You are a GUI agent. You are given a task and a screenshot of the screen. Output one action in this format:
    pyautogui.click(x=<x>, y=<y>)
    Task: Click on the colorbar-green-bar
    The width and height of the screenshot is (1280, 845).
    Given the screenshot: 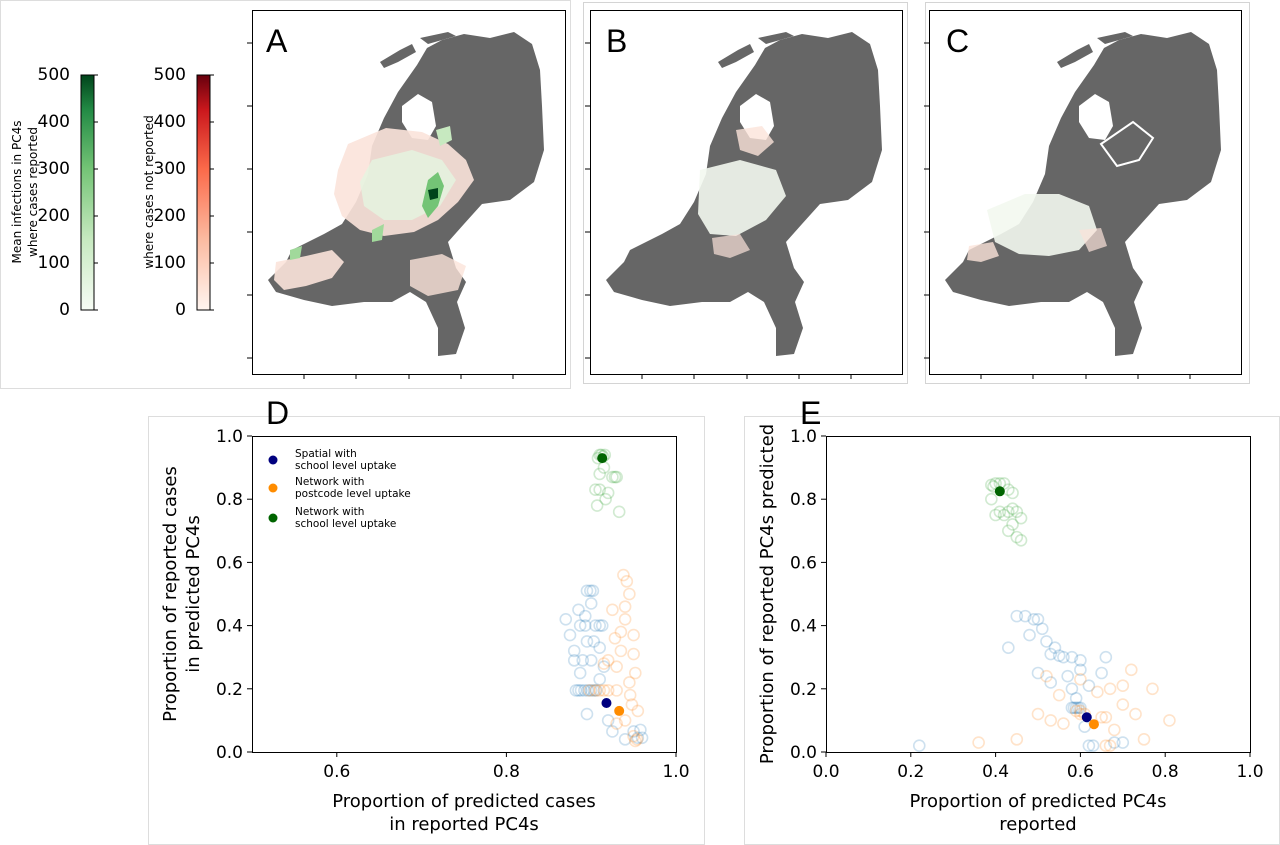 What is the action you would take?
    pyautogui.click(x=87, y=192)
    